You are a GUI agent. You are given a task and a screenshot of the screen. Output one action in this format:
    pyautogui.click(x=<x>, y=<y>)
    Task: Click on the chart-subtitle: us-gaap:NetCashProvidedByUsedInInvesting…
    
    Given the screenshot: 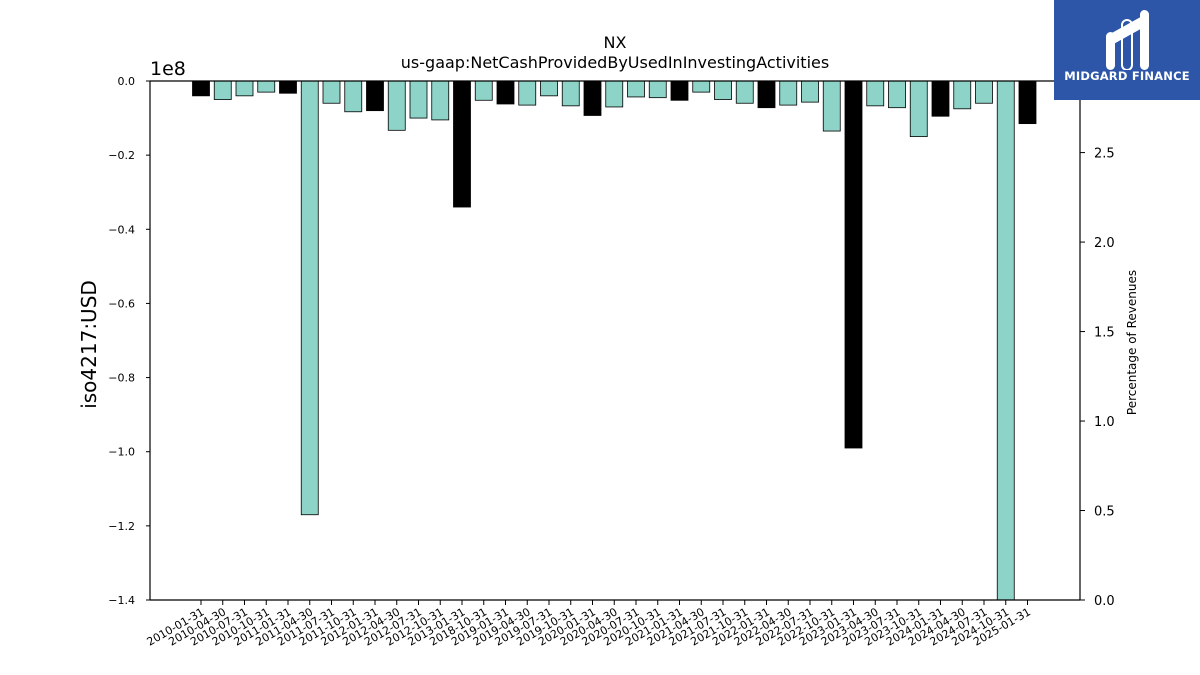 What is the action you would take?
    pyautogui.click(x=615, y=62)
    